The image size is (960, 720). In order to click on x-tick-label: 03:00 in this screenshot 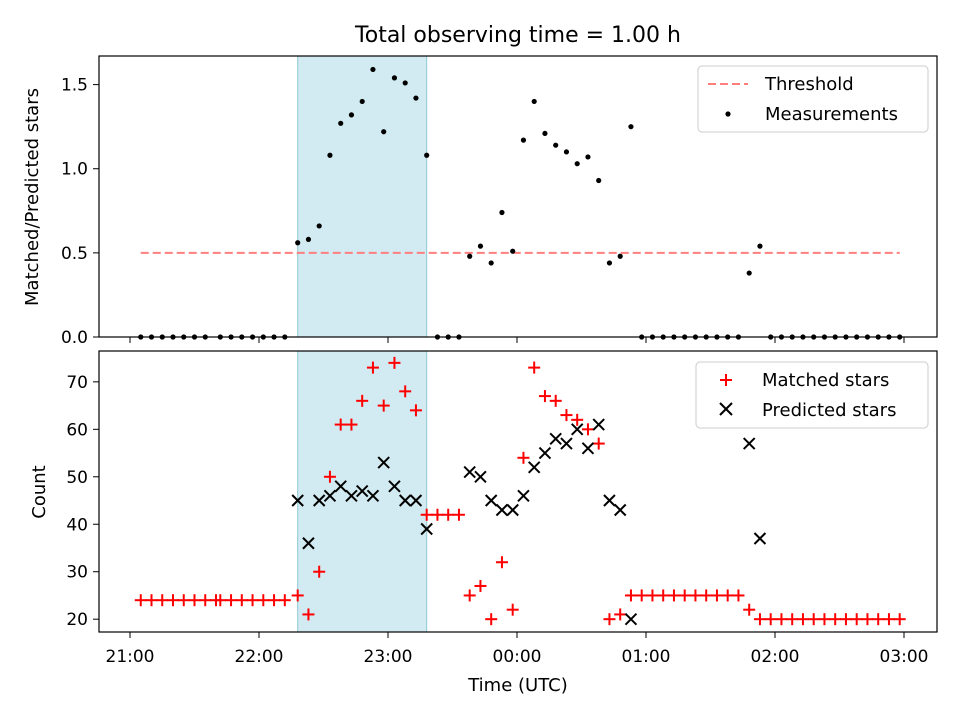, I will do `click(904, 657)`.